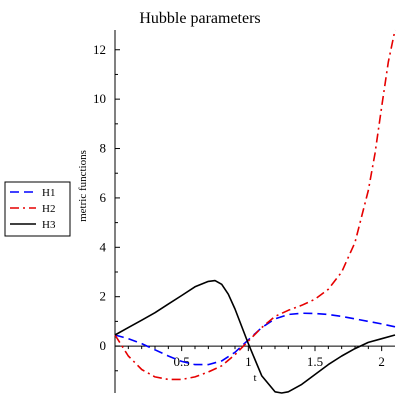 The width and height of the screenshot is (400, 400). What do you see at coordinates (49, 225) in the screenshot?
I see `legend-label-h3: H3` at bounding box center [49, 225].